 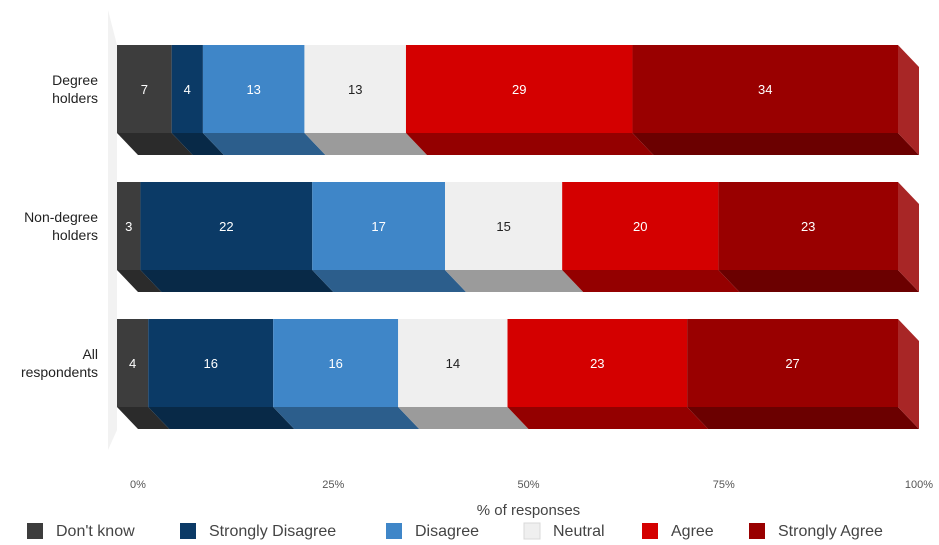 I want to click on x-tick-label: 100%, so click(x=919, y=485).